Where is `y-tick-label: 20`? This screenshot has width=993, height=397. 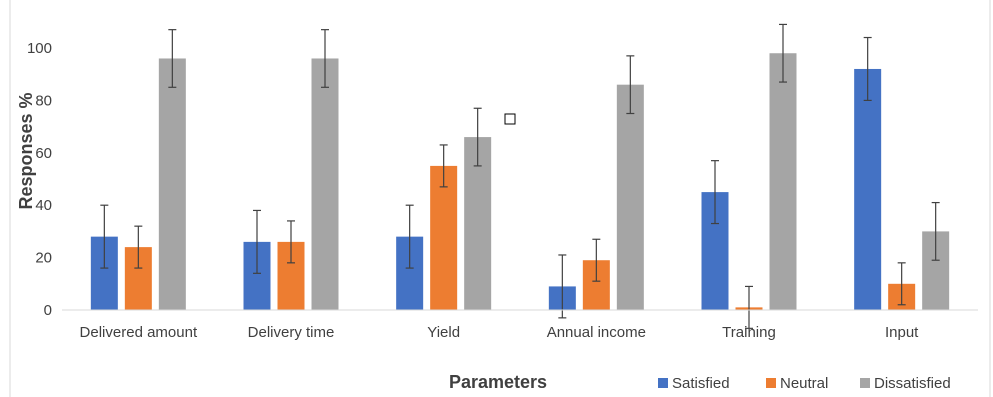
y-tick-label: 20 is located at coordinates (43, 258).